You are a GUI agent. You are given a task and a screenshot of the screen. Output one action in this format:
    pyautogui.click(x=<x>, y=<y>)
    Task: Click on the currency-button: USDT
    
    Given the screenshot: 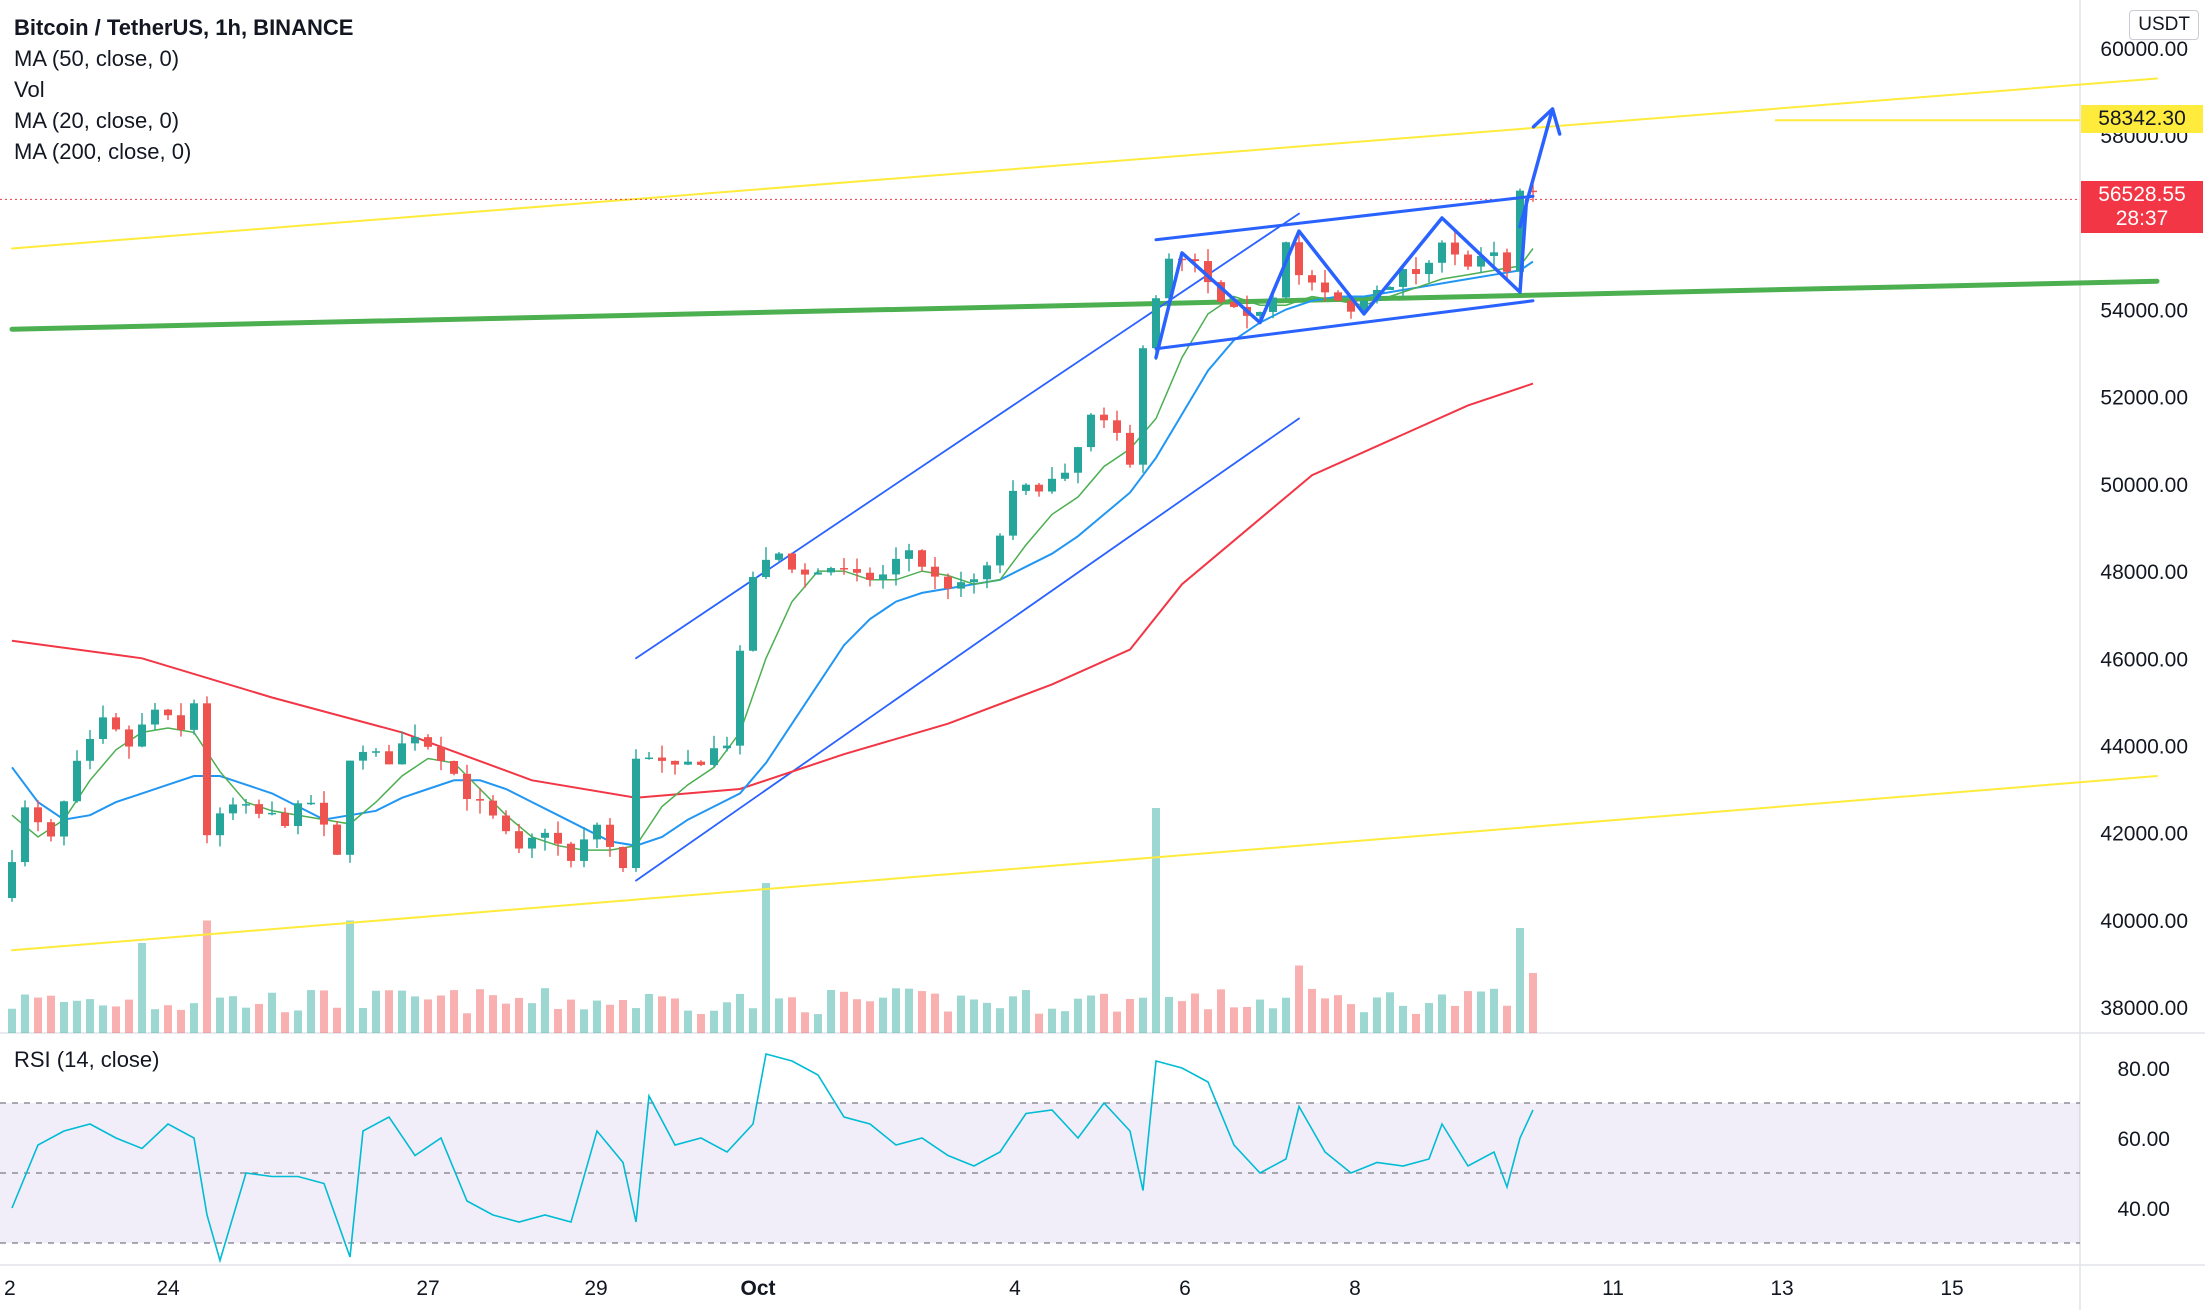 What is the action you would take?
    pyautogui.click(x=2164, y=25)
    